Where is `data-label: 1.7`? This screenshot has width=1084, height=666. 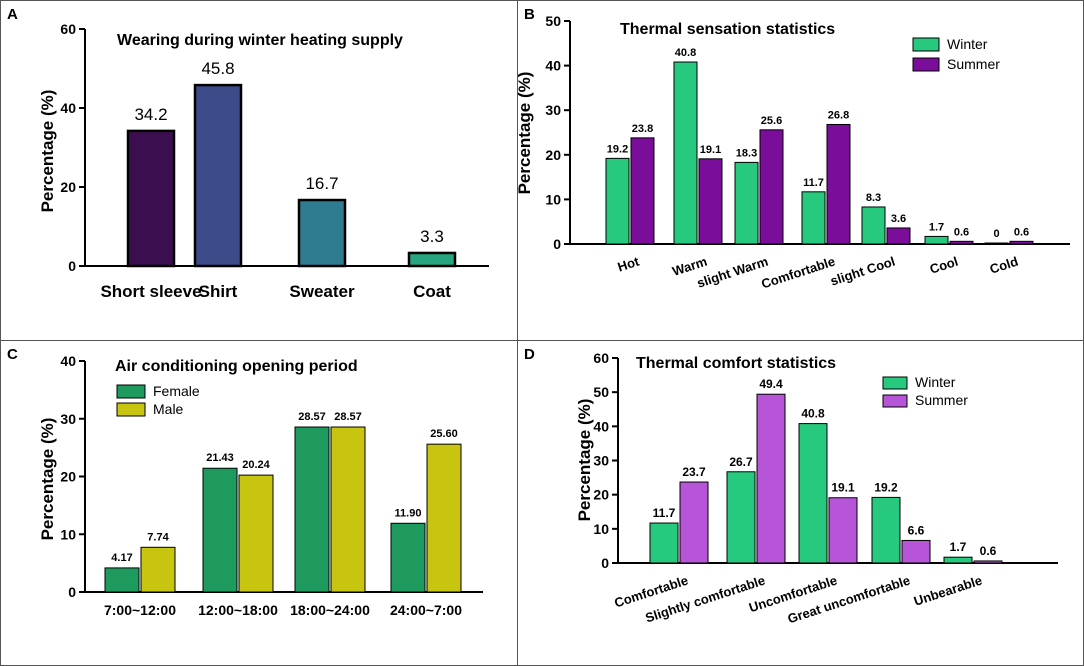
data-label: 1.7 is located at coordinates (958, 547).